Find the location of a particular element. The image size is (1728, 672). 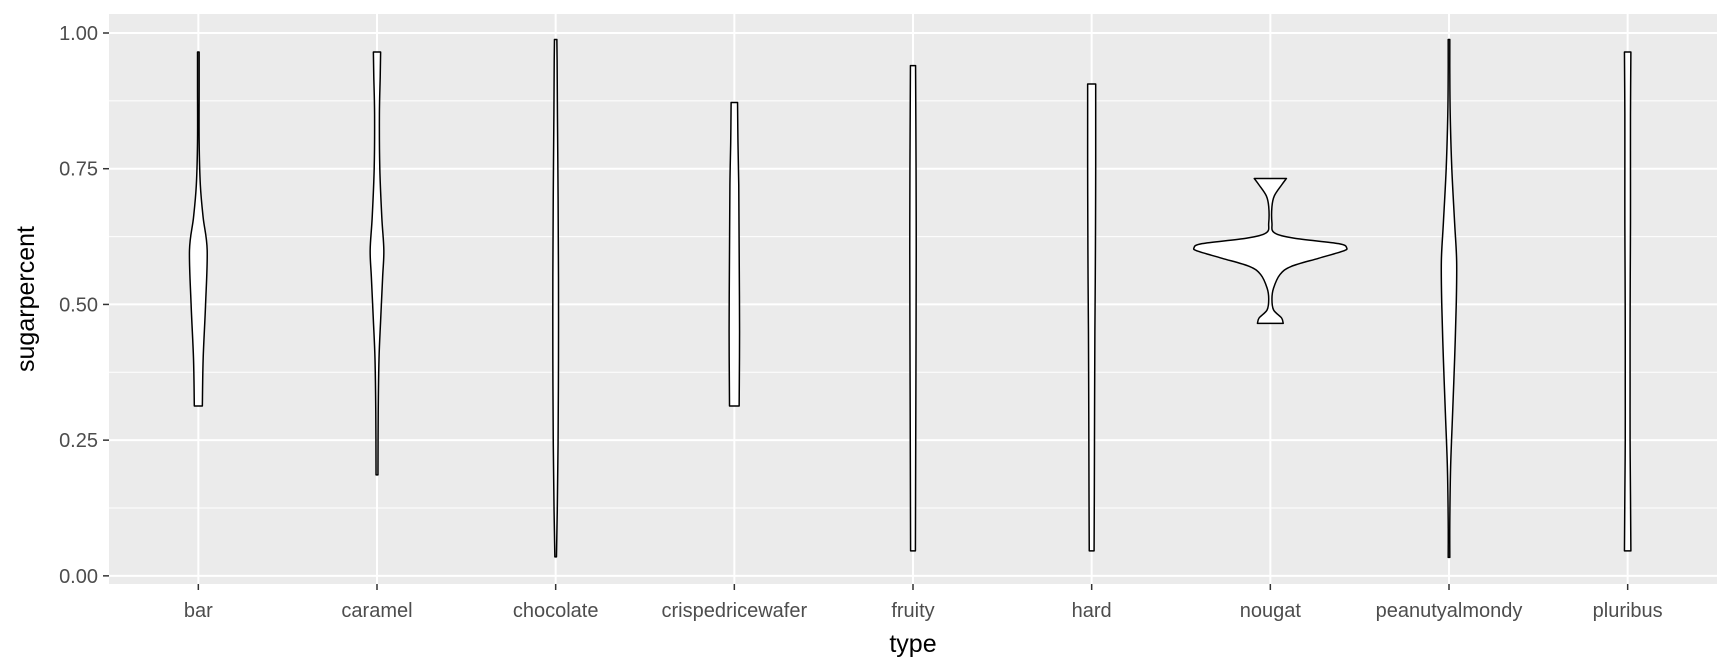

violin-pluribus is located at coordinates (1627, 301).